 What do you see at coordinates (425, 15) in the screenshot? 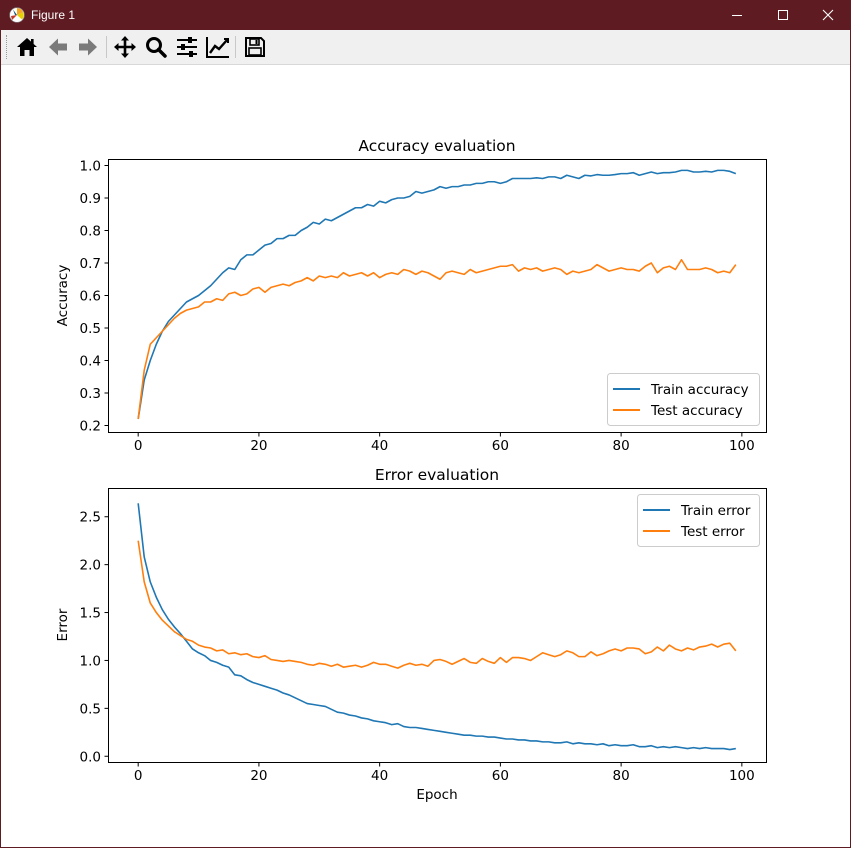
I see `title-bar: Figure 1` at bounding box center [425, 15].